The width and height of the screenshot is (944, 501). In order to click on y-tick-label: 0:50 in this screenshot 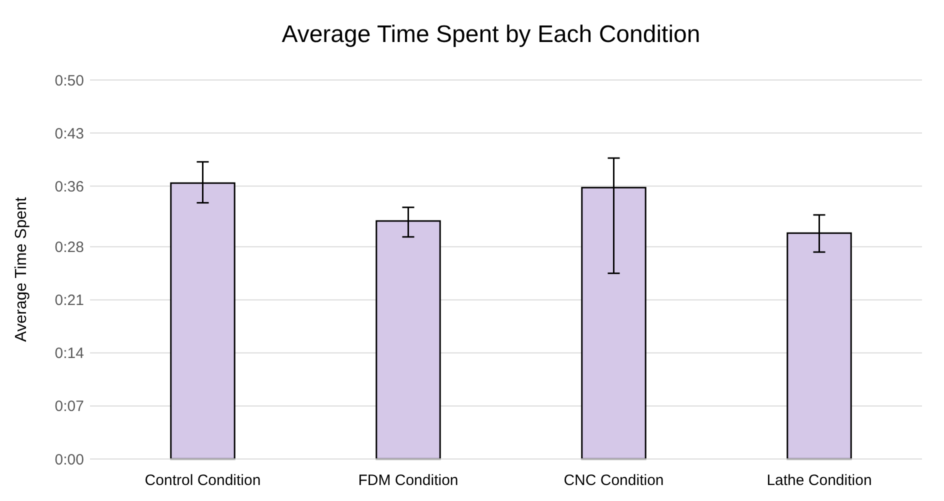, I will do `click(69, 81)`.